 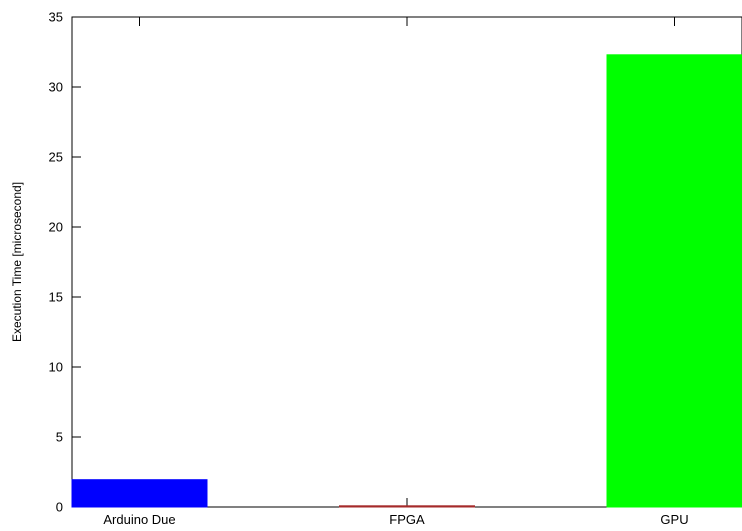 I want to click on y-axis-title: Execution Time [microsecond], so click(x=17, y=262).